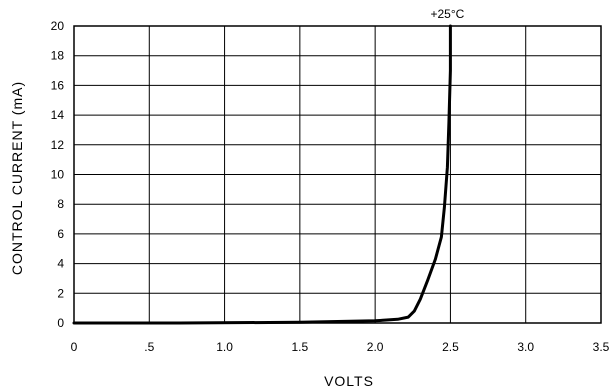  I want to click on temperature-annotation: +25°C, so click(448, 14).